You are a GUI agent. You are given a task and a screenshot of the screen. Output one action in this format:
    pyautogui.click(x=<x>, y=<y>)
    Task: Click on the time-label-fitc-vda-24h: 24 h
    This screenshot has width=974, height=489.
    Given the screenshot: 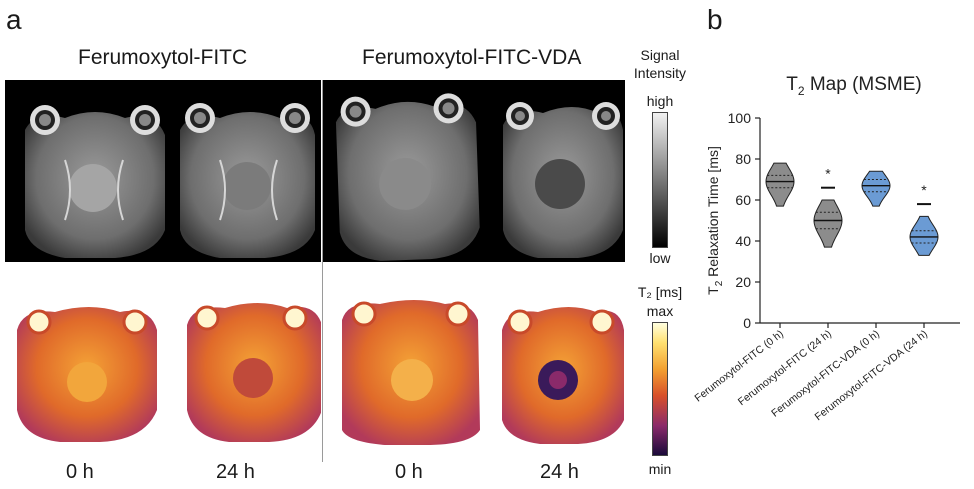 What is the action you would take?
    pyautogui.click(x=559, y=472)
    